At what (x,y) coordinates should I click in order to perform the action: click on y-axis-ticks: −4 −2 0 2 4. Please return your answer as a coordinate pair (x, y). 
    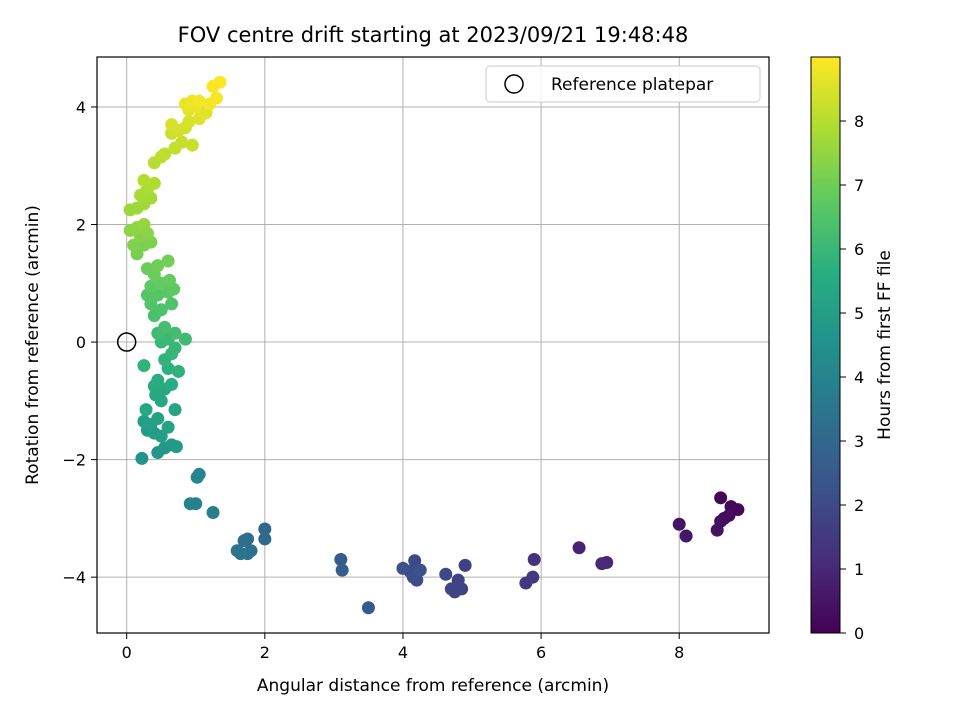
    Looking at the image, I should click on (79, 342).